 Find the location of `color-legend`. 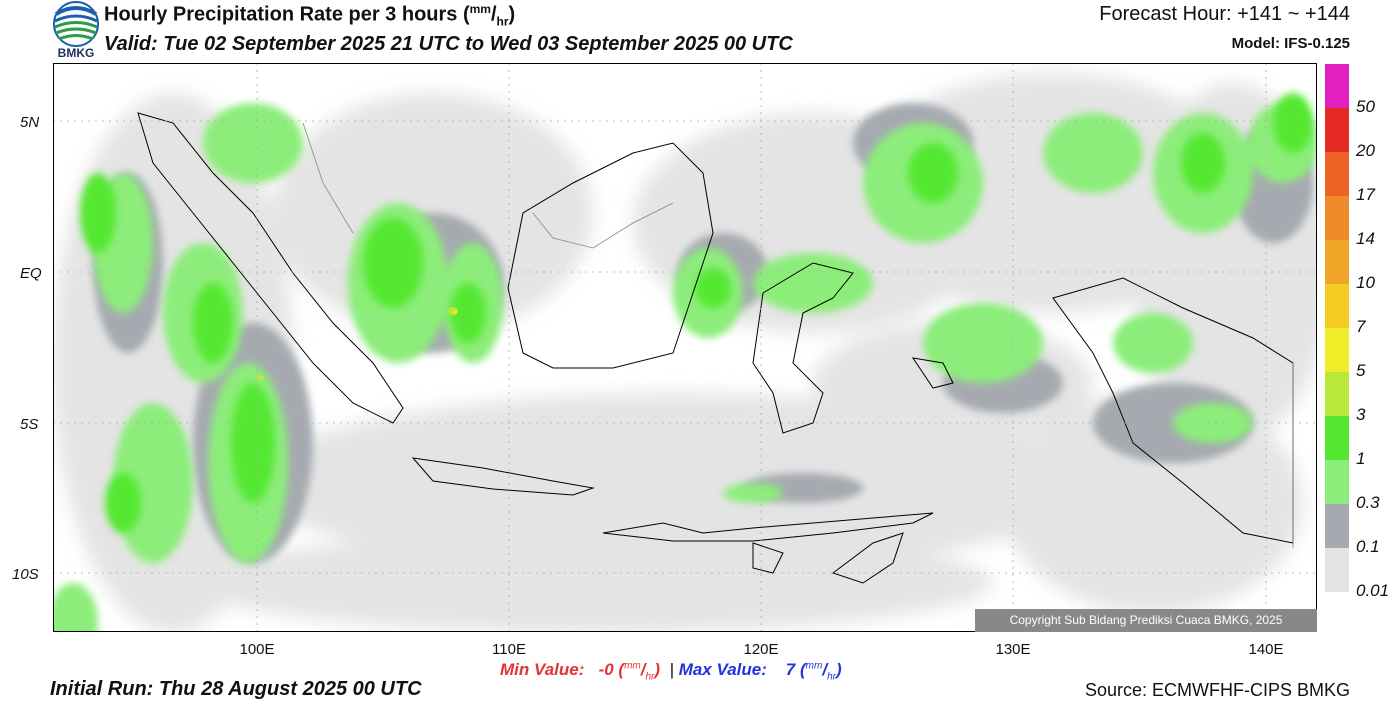

color-legend is located at coordinates (1337, 328).